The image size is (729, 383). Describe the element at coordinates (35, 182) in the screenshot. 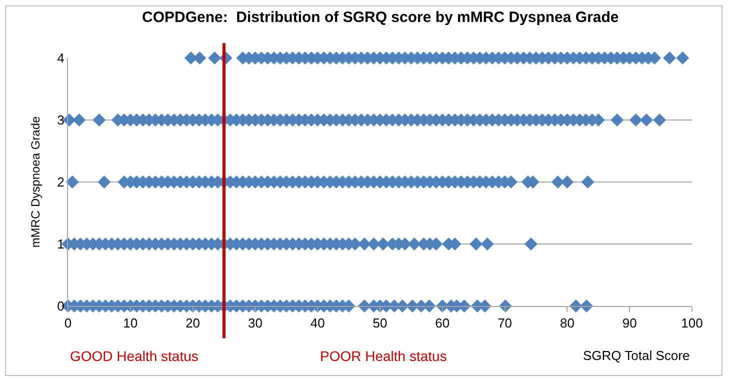

I see `y-axis-title: mMRC Dyspnoea Grade` at that location.